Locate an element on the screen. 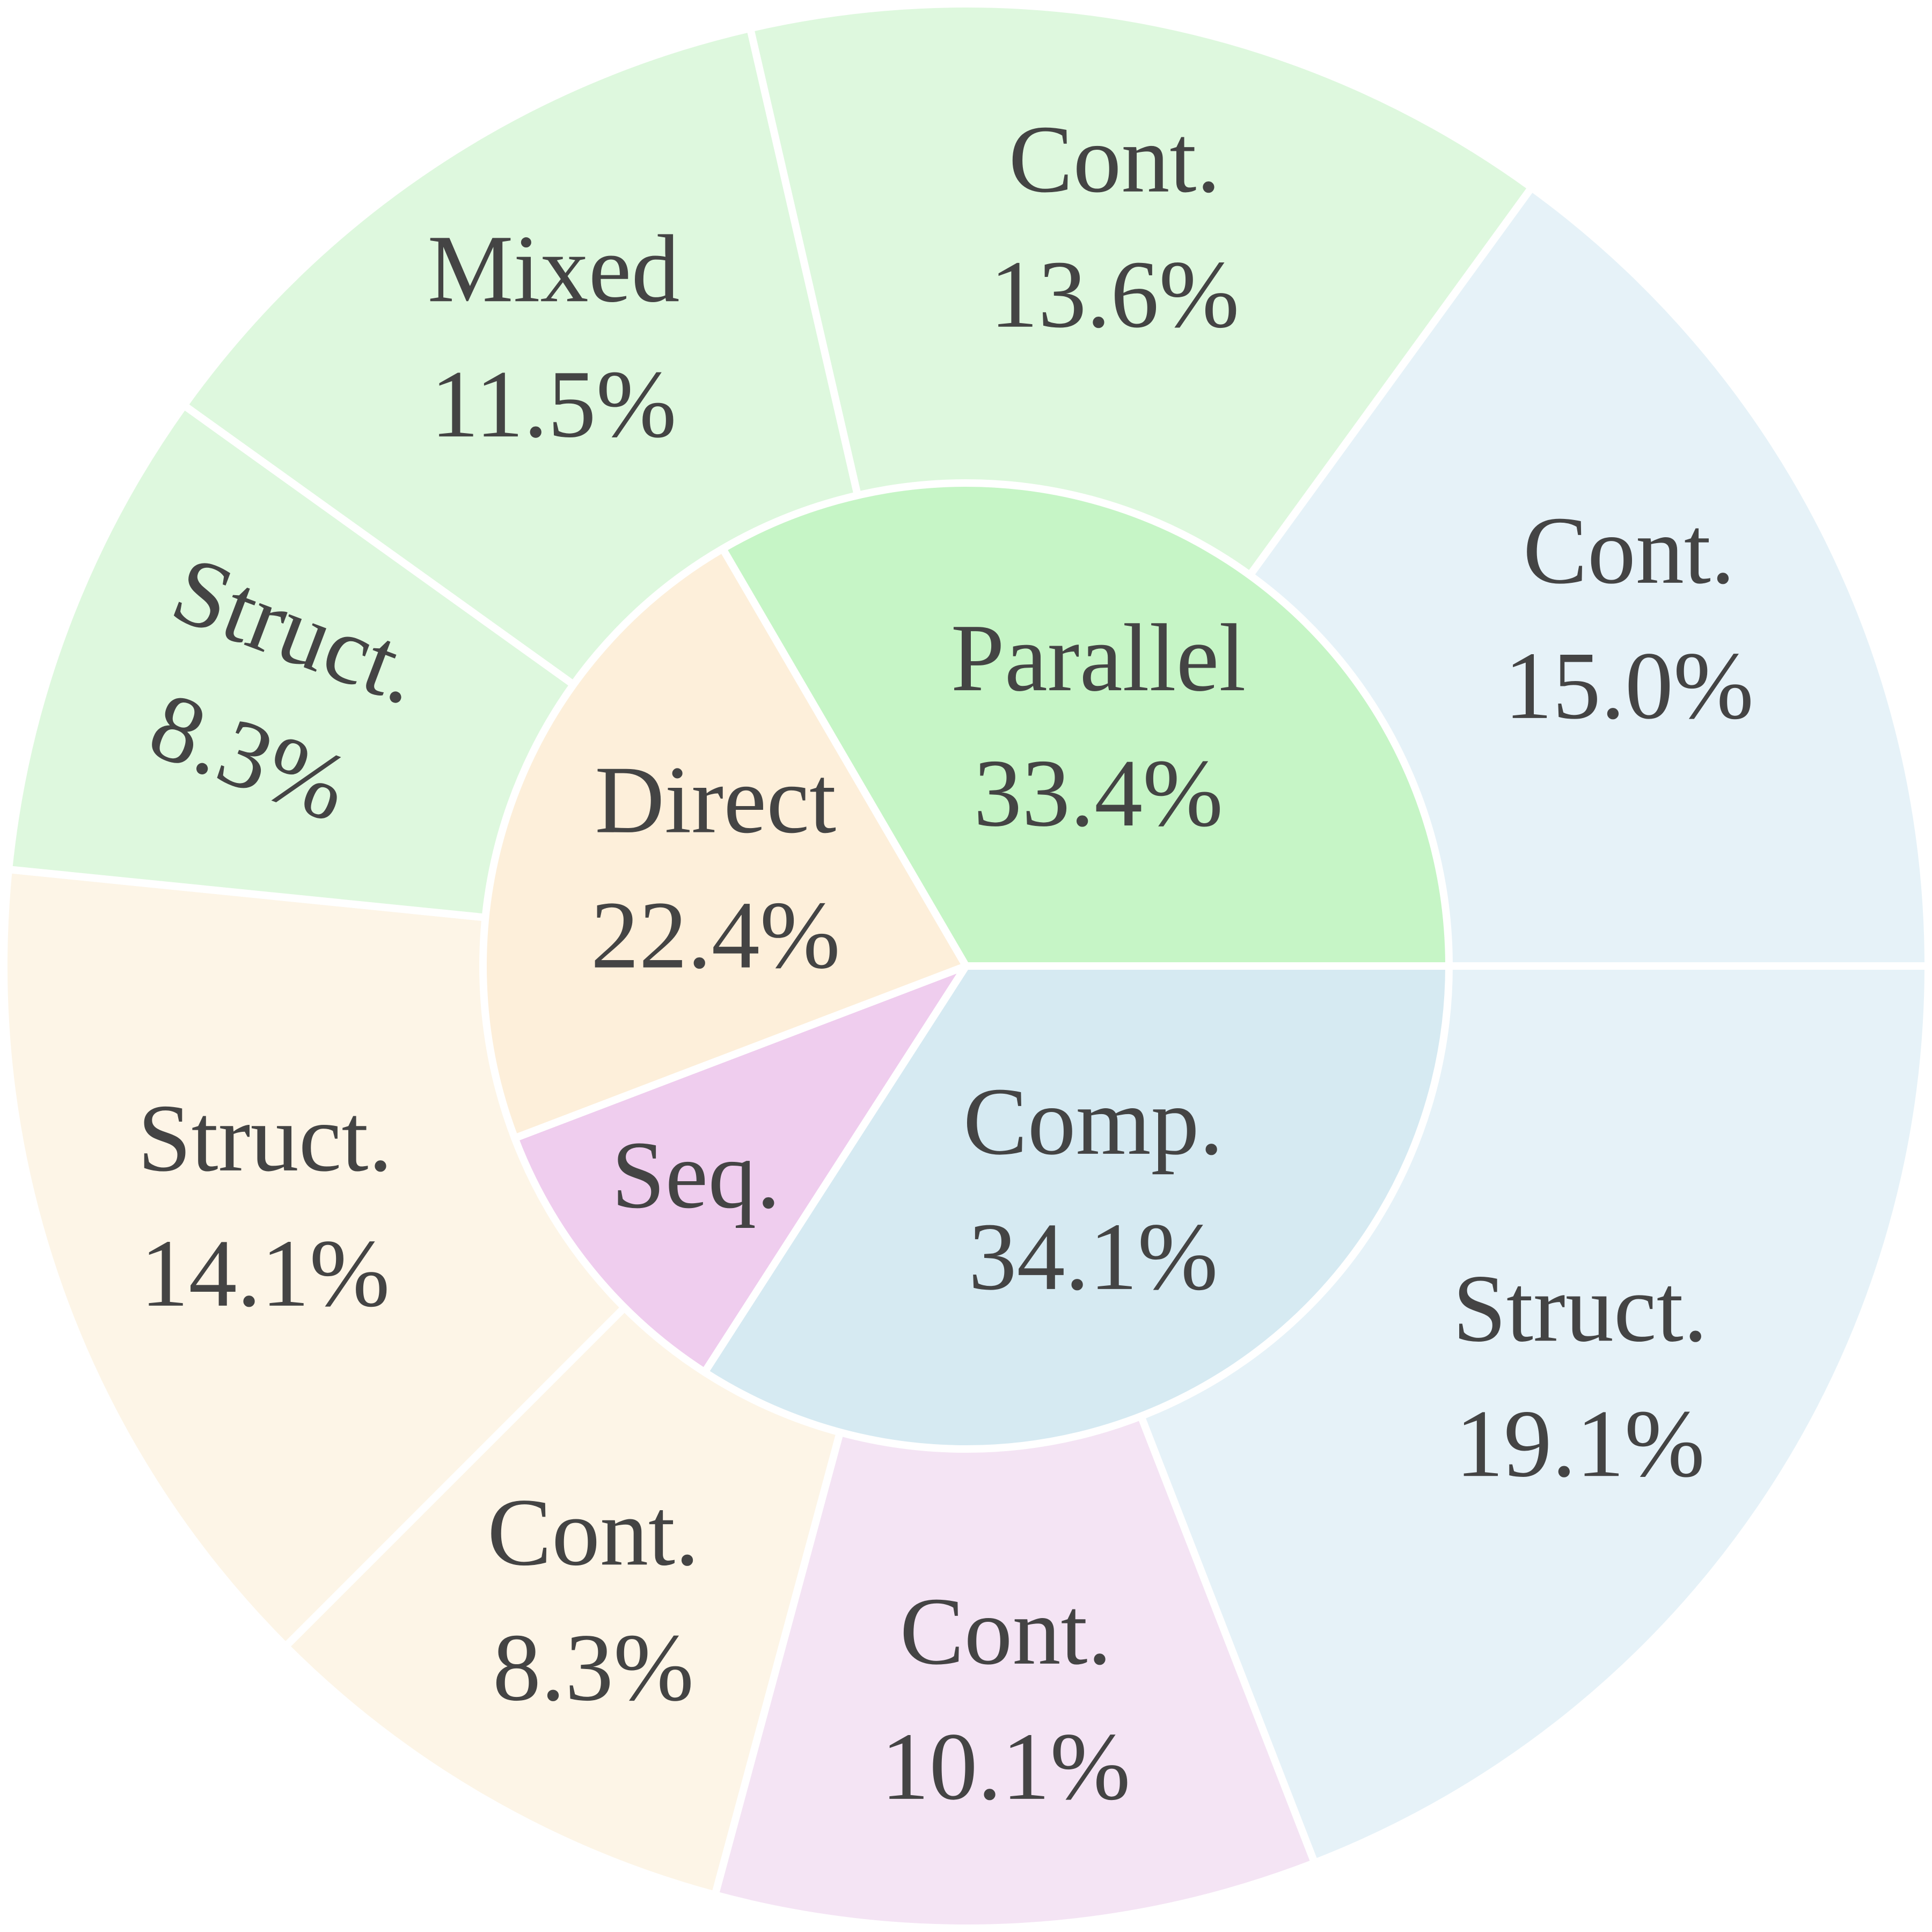 The height and width of the screenshot is (1932, 1932). segment-value-label: 11.5% is located at coordinates (553, 403).